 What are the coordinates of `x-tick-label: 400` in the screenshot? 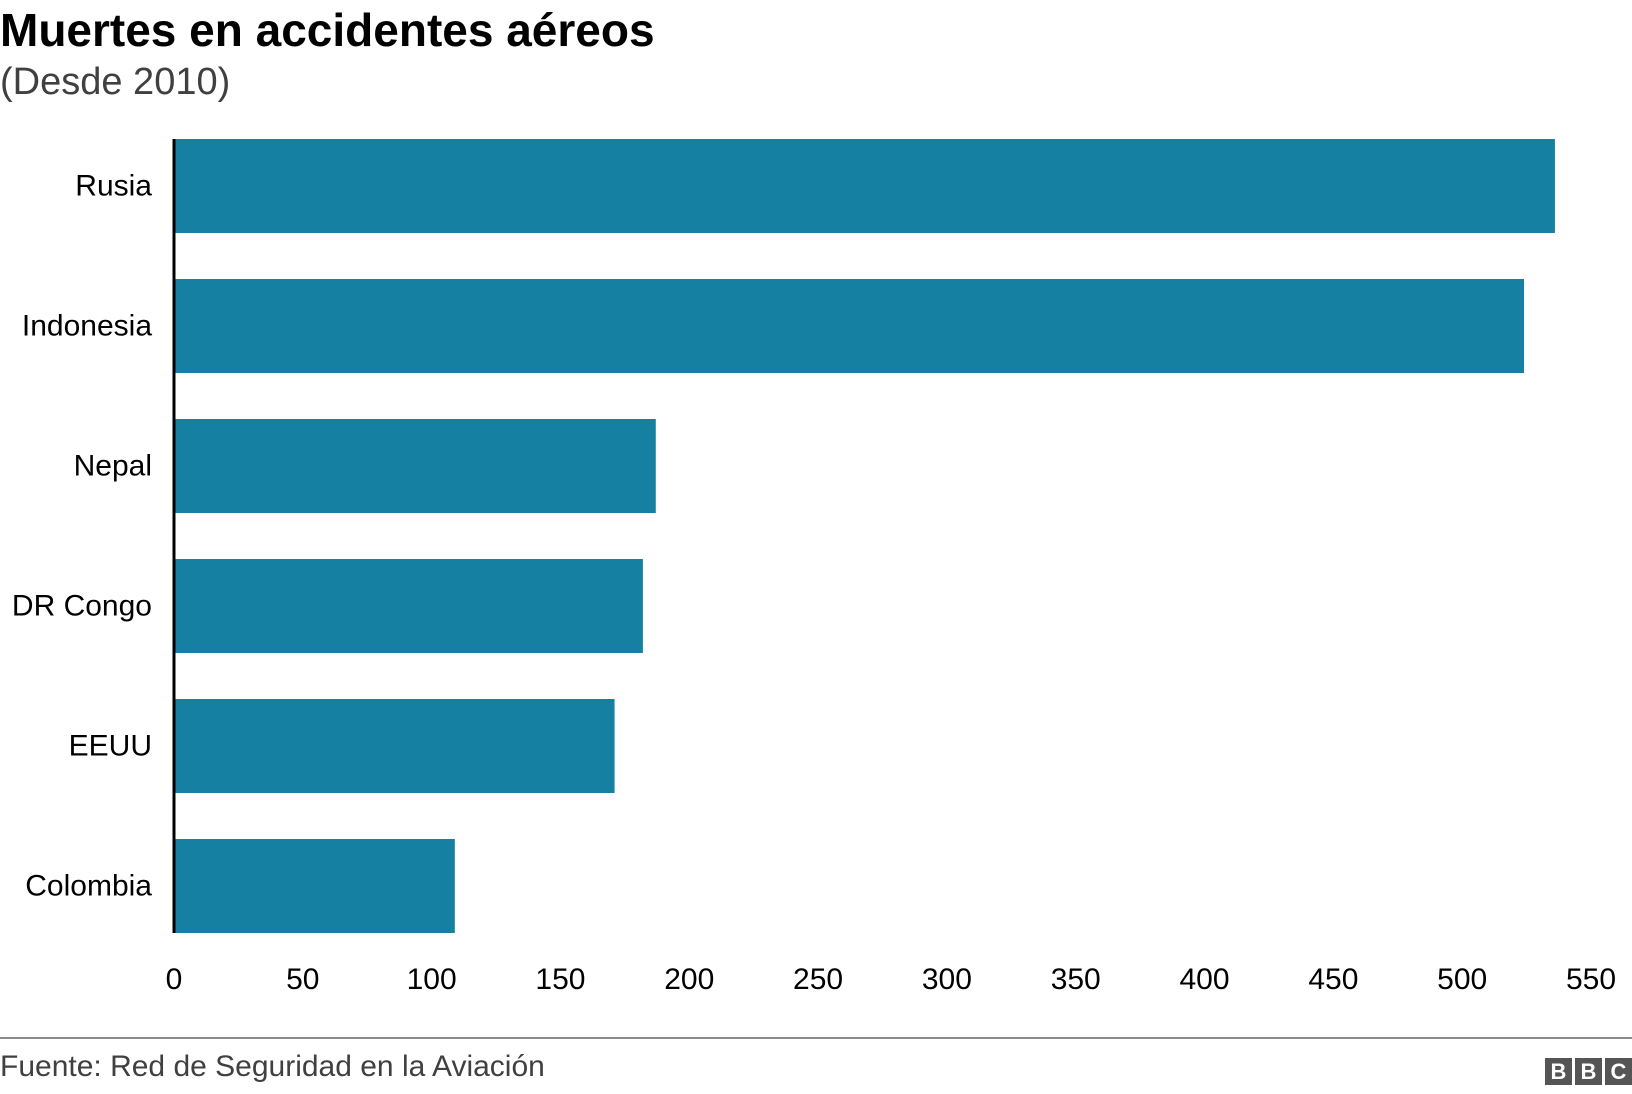 It's located at (1205, 979).